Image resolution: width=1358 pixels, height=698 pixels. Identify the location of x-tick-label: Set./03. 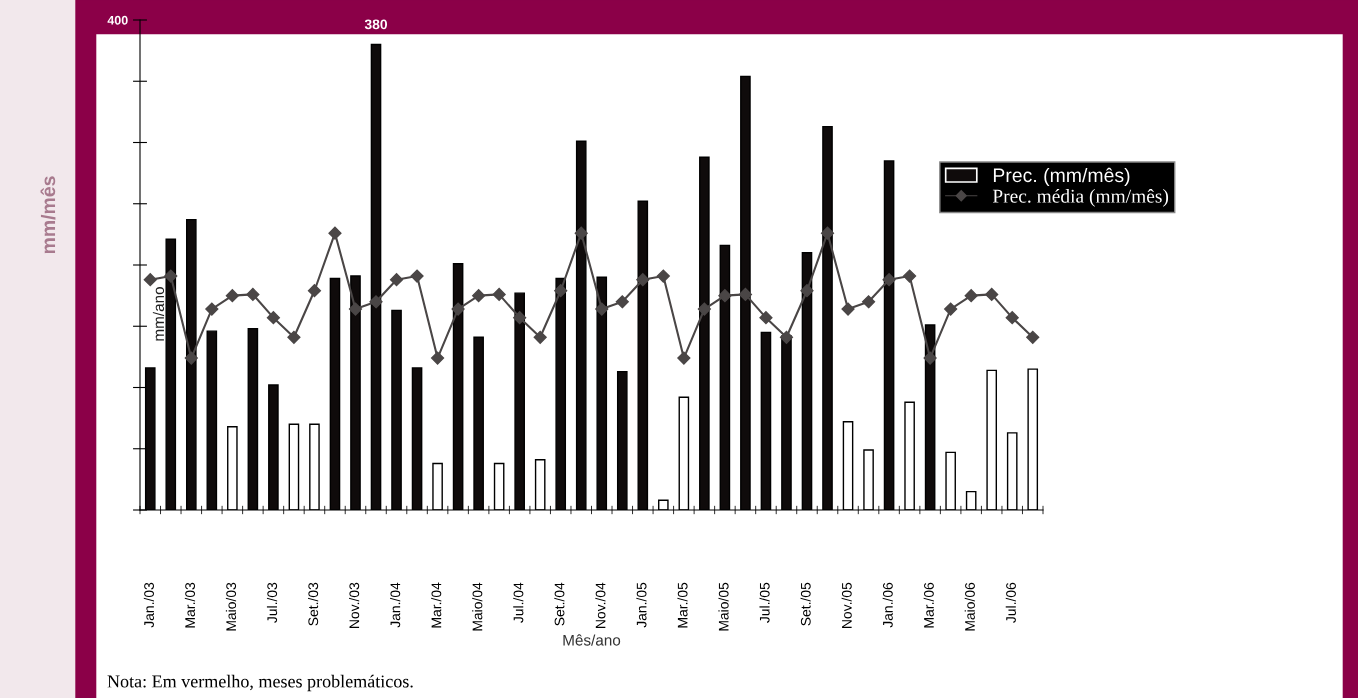
(313, 604).